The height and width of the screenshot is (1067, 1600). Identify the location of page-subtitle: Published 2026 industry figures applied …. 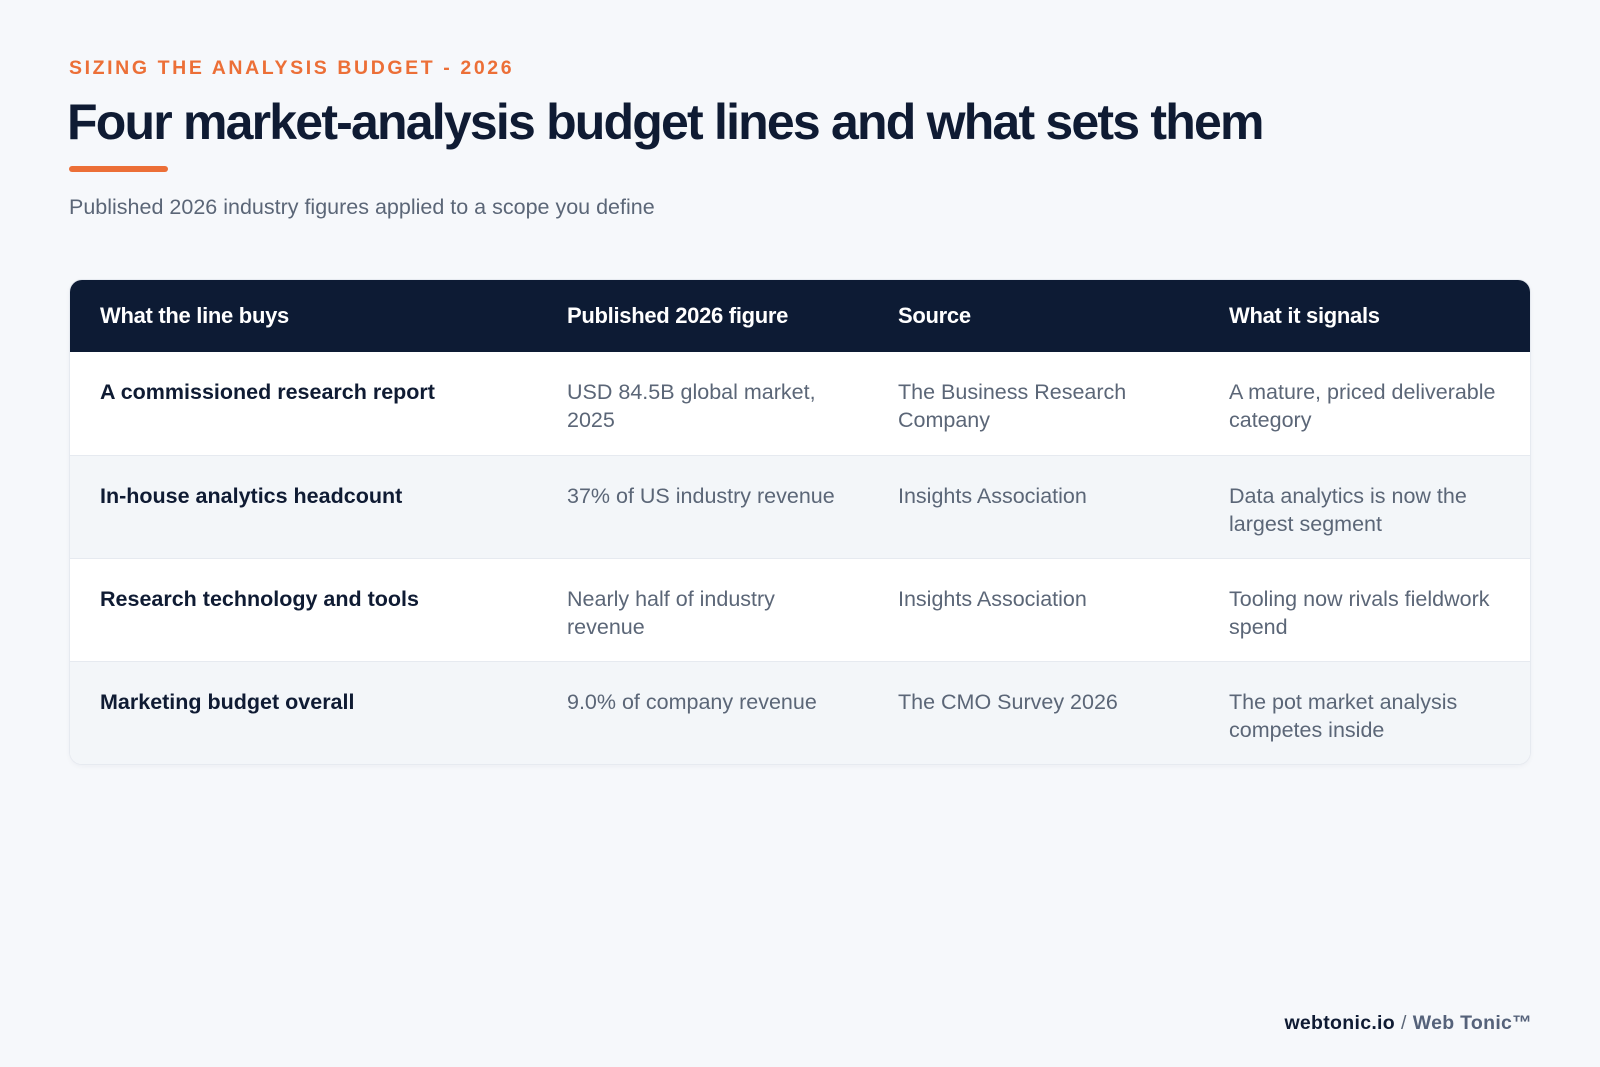
(362, 207).